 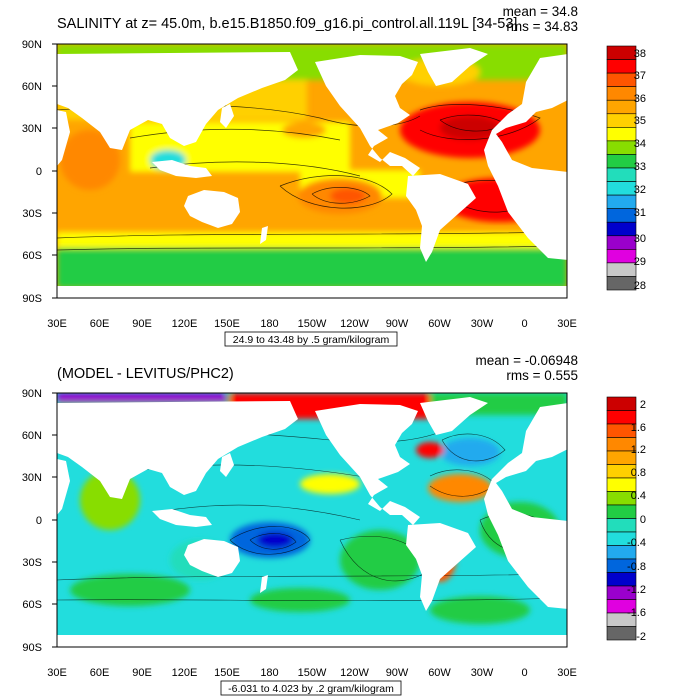 I want to click on mean-value: mean = -0.06948, so click(x=527, y=360).